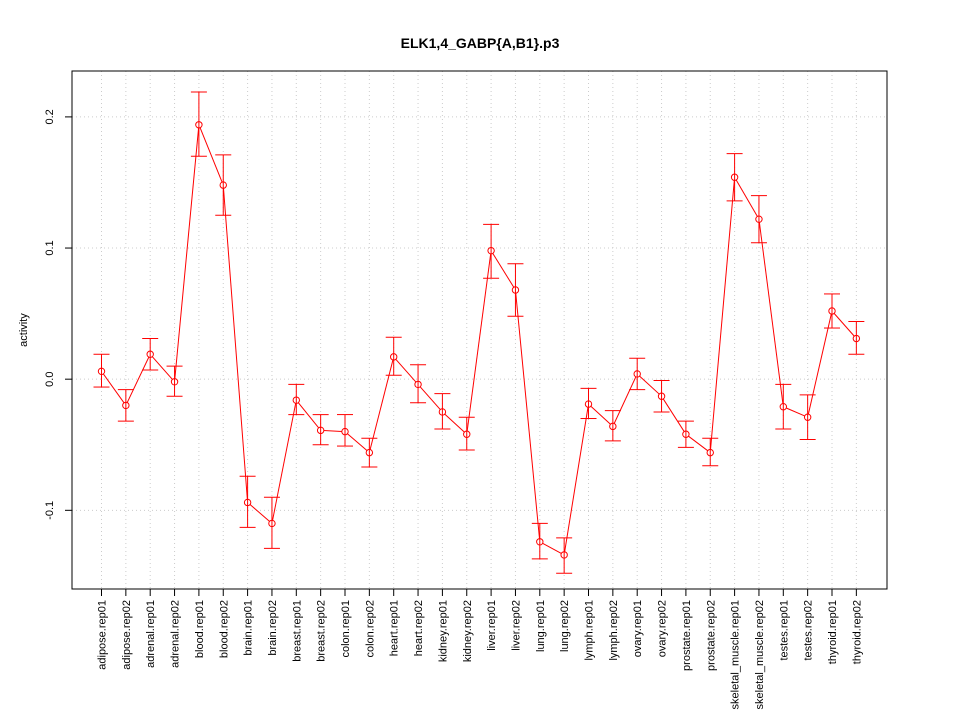 The height and width of the screenshot is (720, 960). I want to click on x-tick-label: lung.rep02, so click(565, 626).